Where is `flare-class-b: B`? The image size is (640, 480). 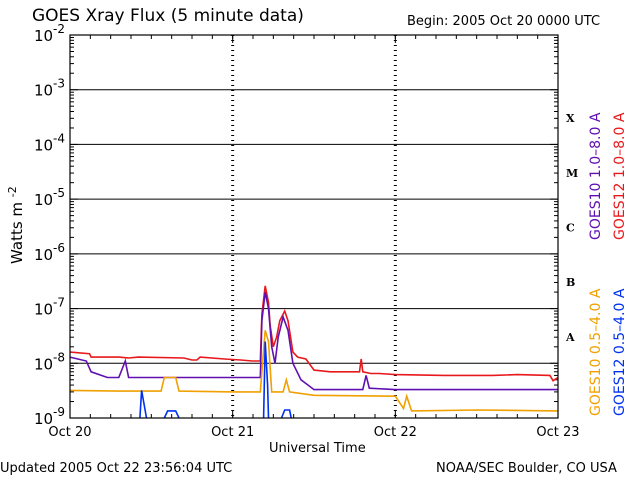 flare-class-b: B is located at coordinates (570, 282).